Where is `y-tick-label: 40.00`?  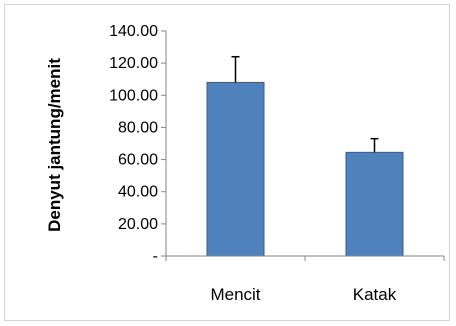
y-tick-label: 40.00 is located at coordinates (138, 192).